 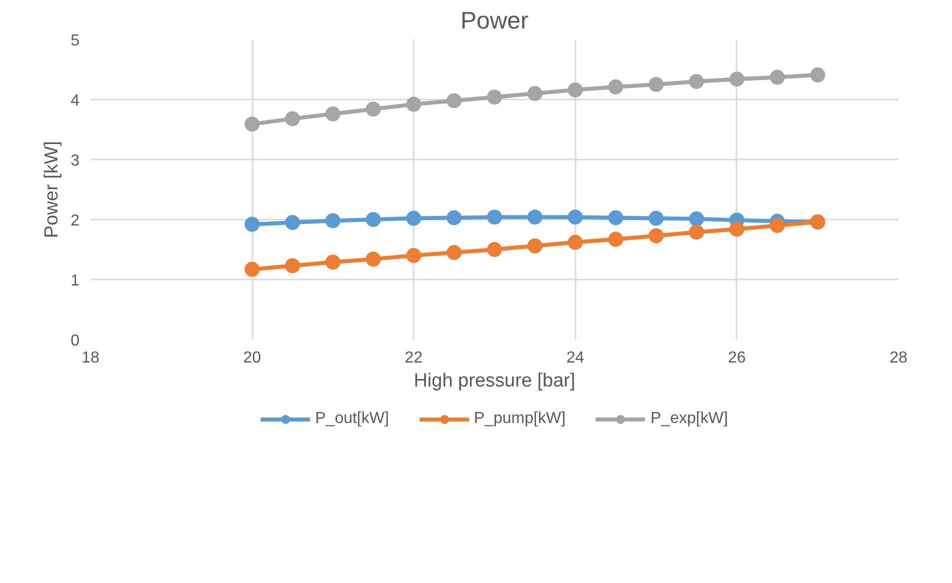 What do you see at coordinates (737, 358) in the screenshot?
I see `x-tick-label: 26` at bounding box center [737, 358].